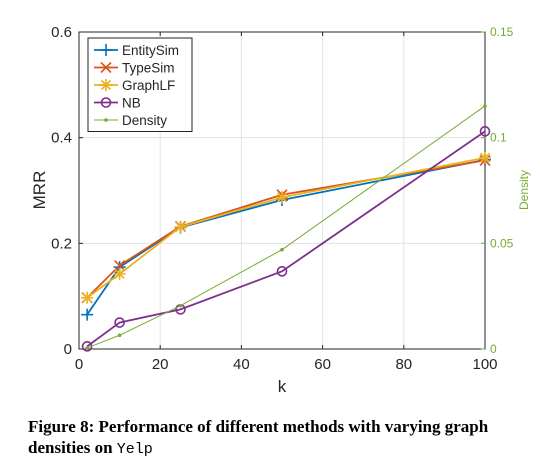 The height and width of the screenshot is (476, 540). What do you see at coordinates (282, 386) in the screenshot?
I see `x-axis-label: k` at bounding box center [282, 386].